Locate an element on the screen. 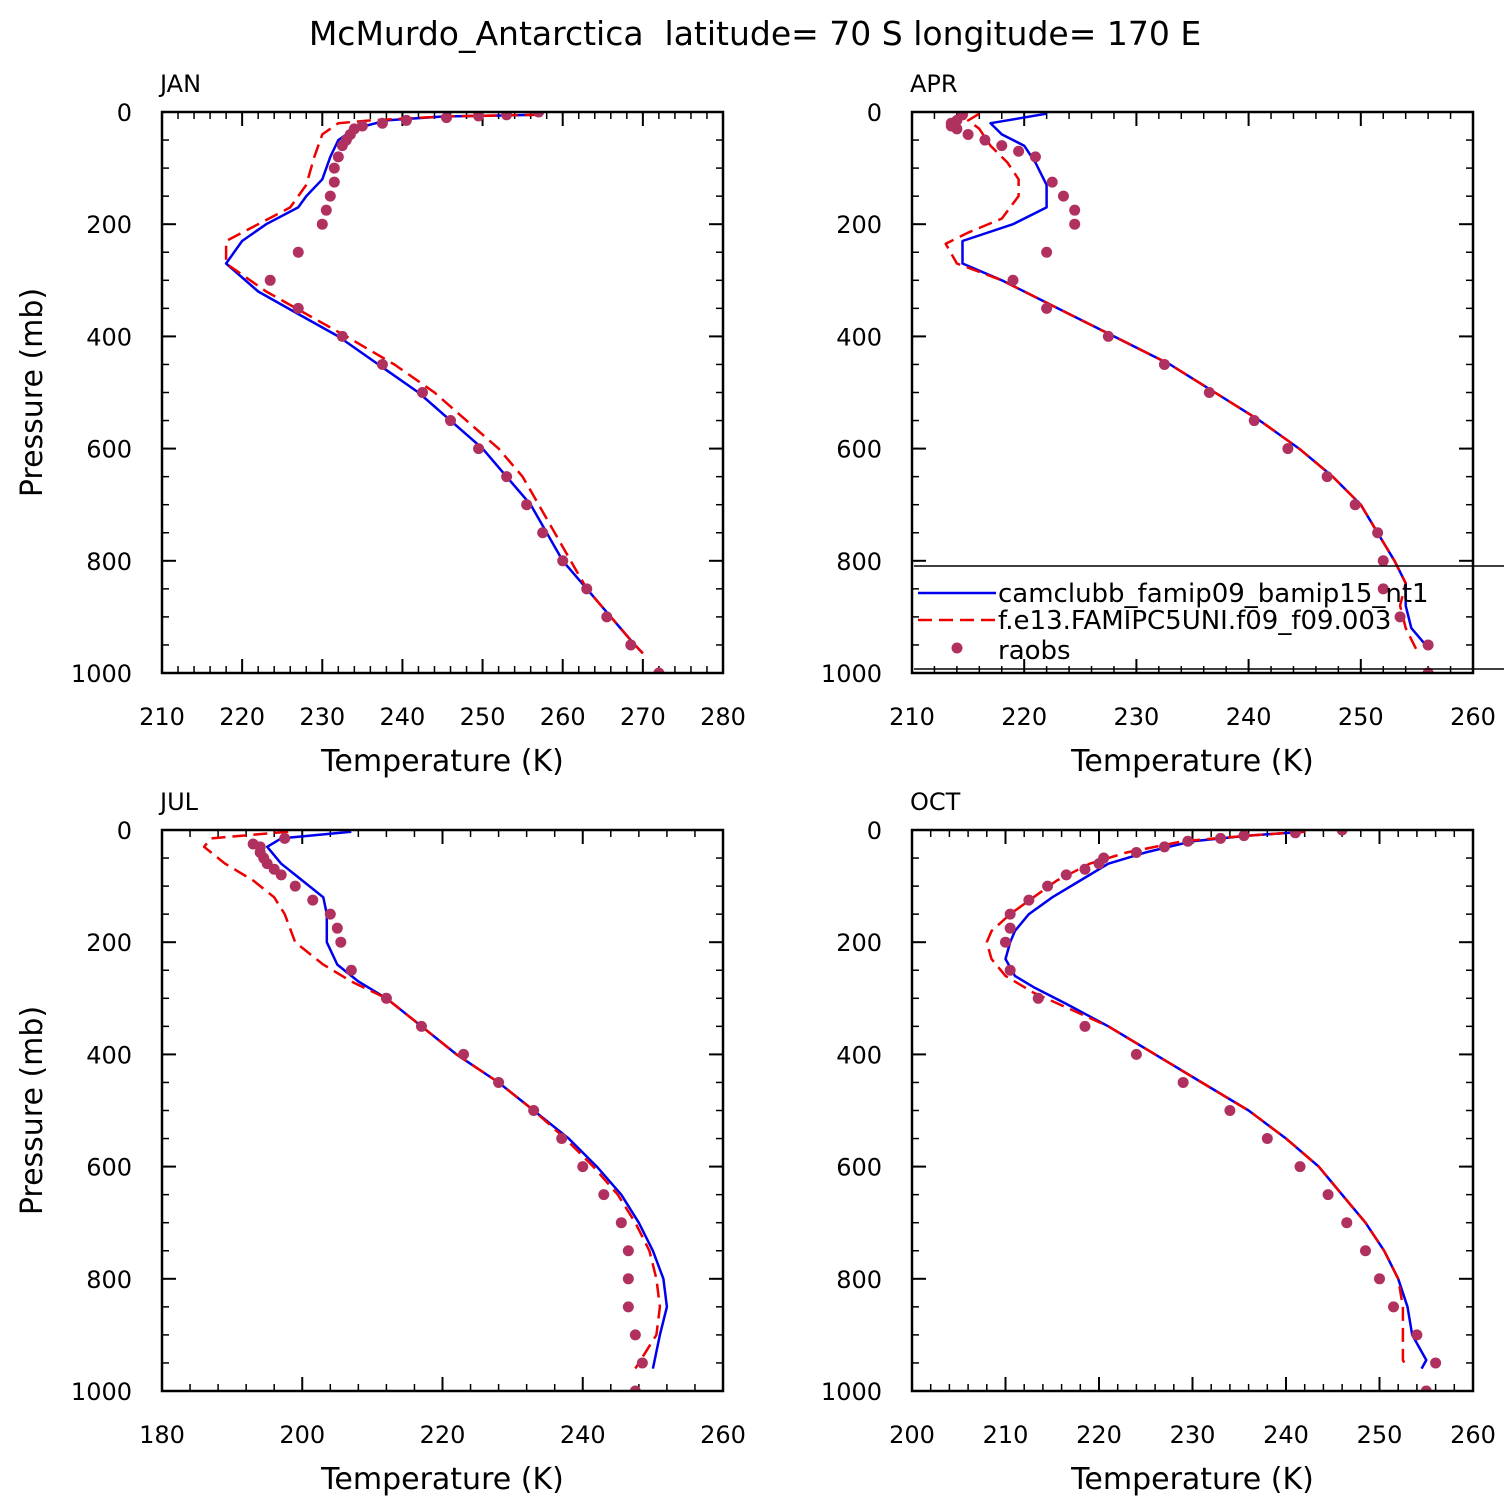 Image resolution: width=1510 pixels, height=1510 pixels. series-line-camclubb is located at coordinates (1216, 1100).